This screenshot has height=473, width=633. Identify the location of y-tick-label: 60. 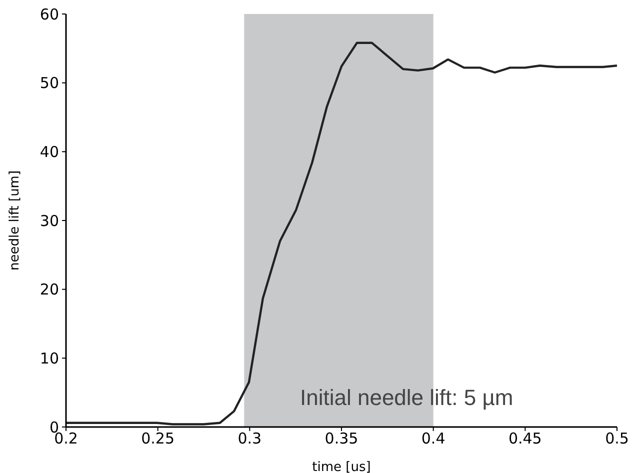
(49, 14).